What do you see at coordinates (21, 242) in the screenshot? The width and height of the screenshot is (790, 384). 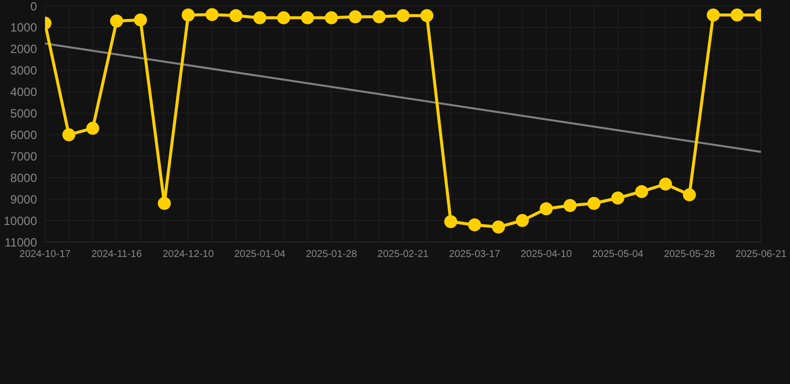 I see `y-tick-label: 11000` at bounding box center [21, 242].